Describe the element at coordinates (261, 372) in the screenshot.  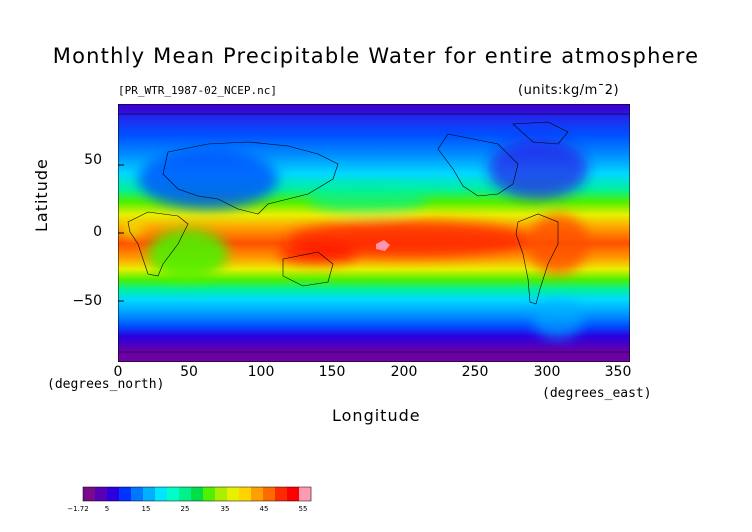
I see `x-tick-label: 100` at that location.